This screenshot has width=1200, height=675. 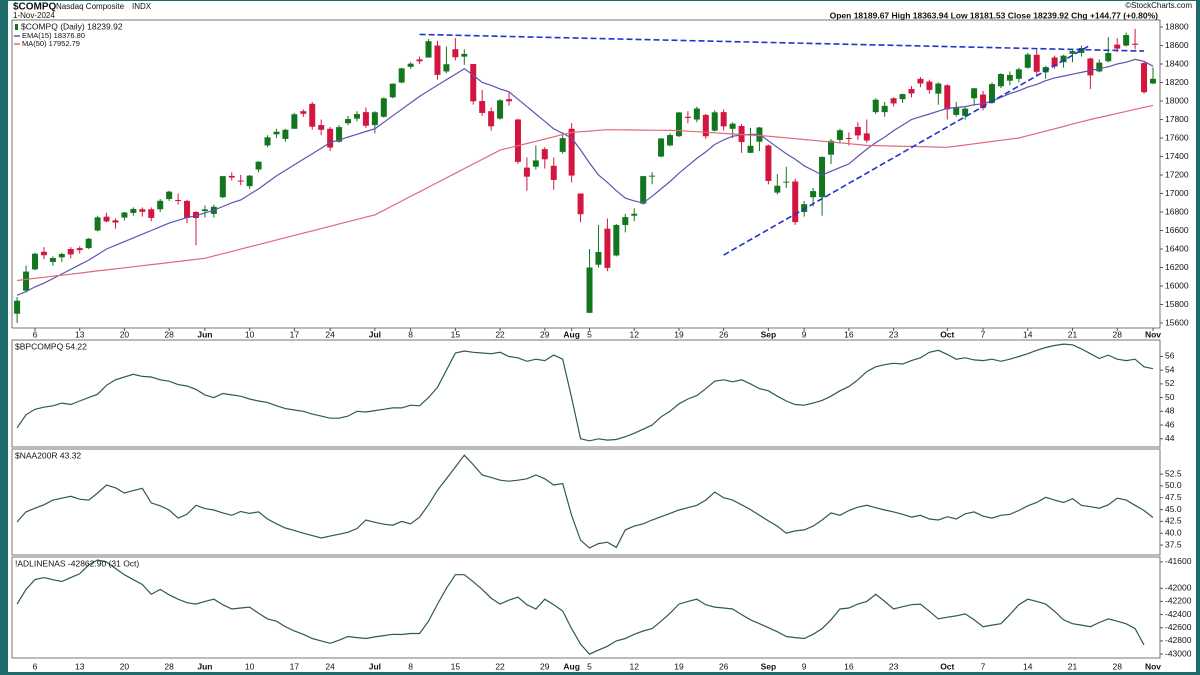 I want to click on x-tick-label: Jul, so click(x=375, y=666).